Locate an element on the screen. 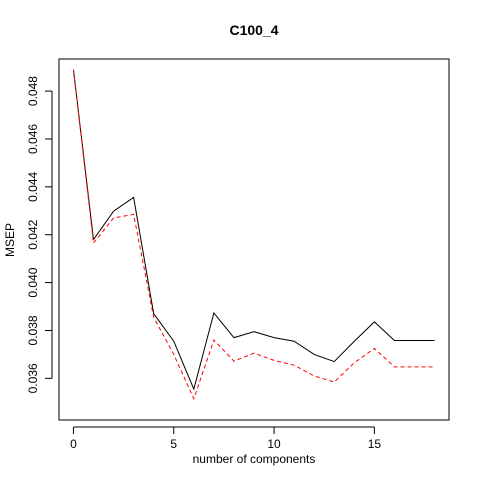 The height and width of the screenshot is (480, 480). y-tick-label: 0.042 is located at coordinates (33, 234).